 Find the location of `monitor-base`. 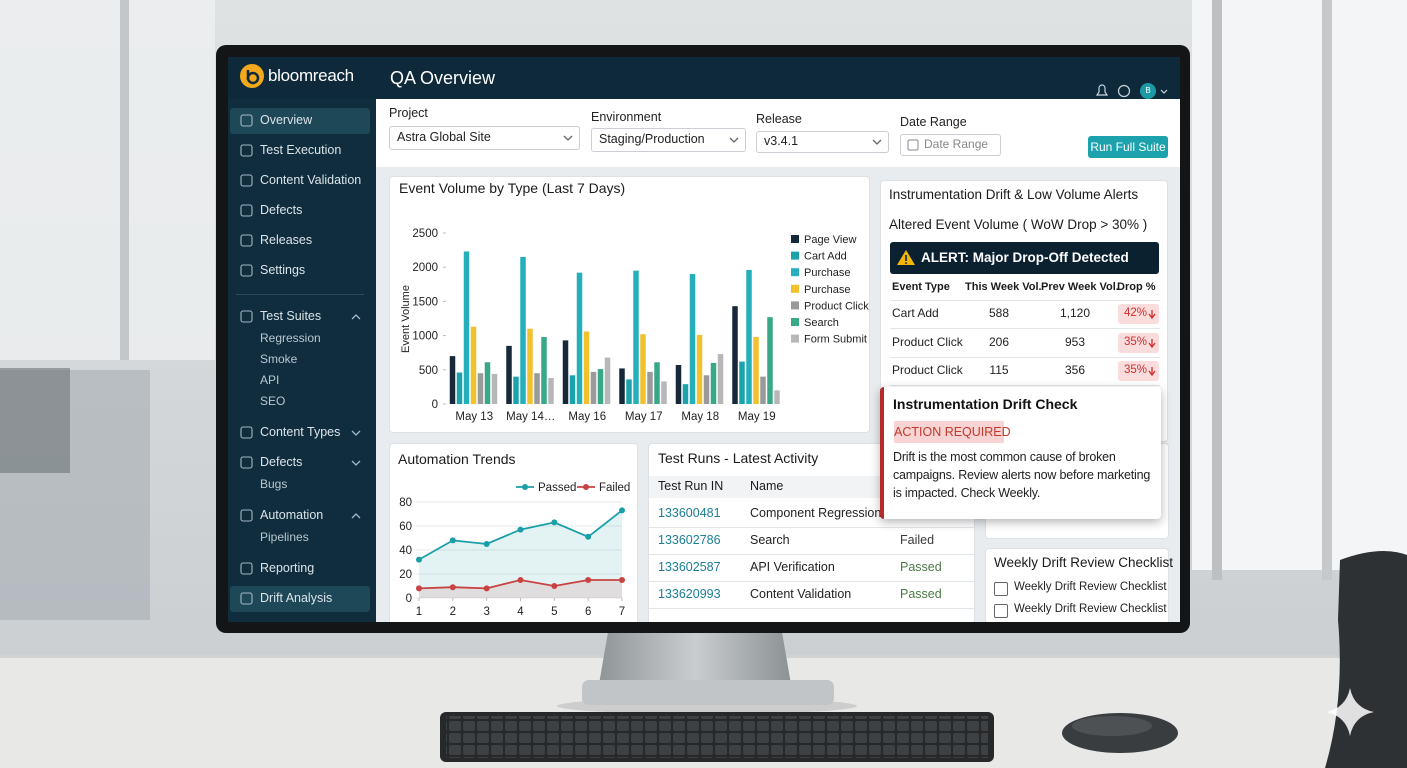

monitor-base is located at coordinates (708, 692).